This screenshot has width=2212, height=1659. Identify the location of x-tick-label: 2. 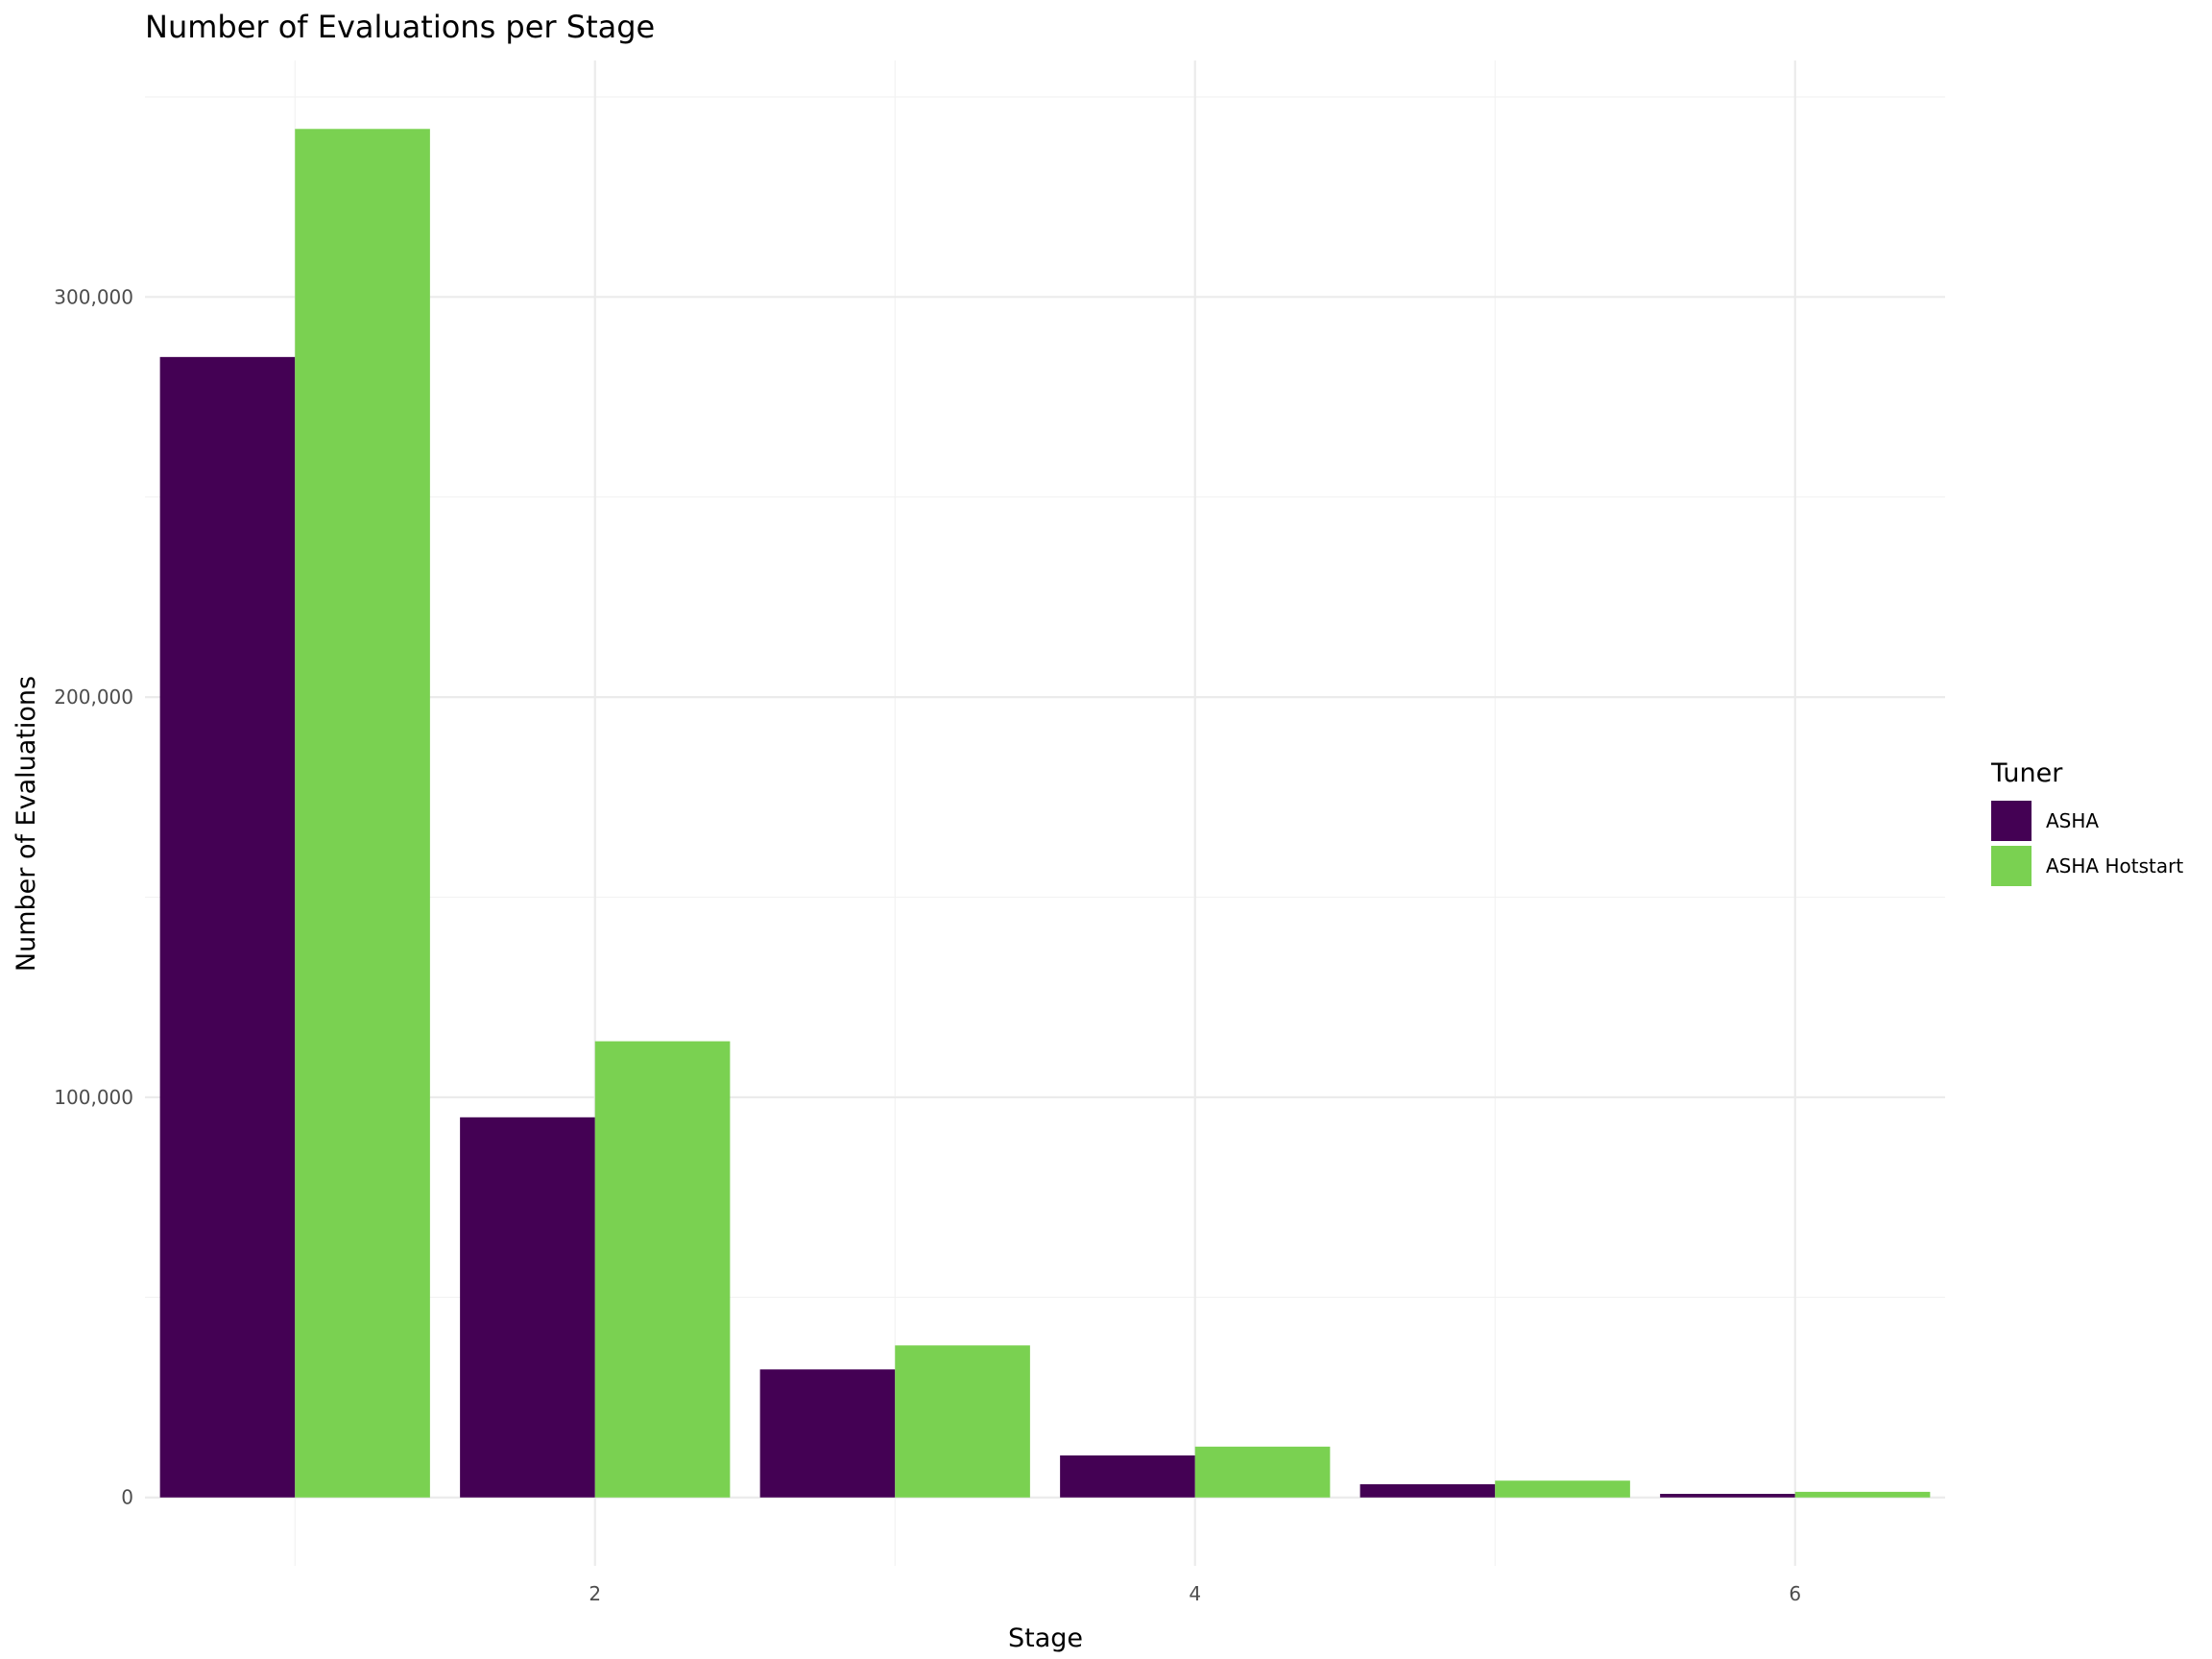
(595, 1594).